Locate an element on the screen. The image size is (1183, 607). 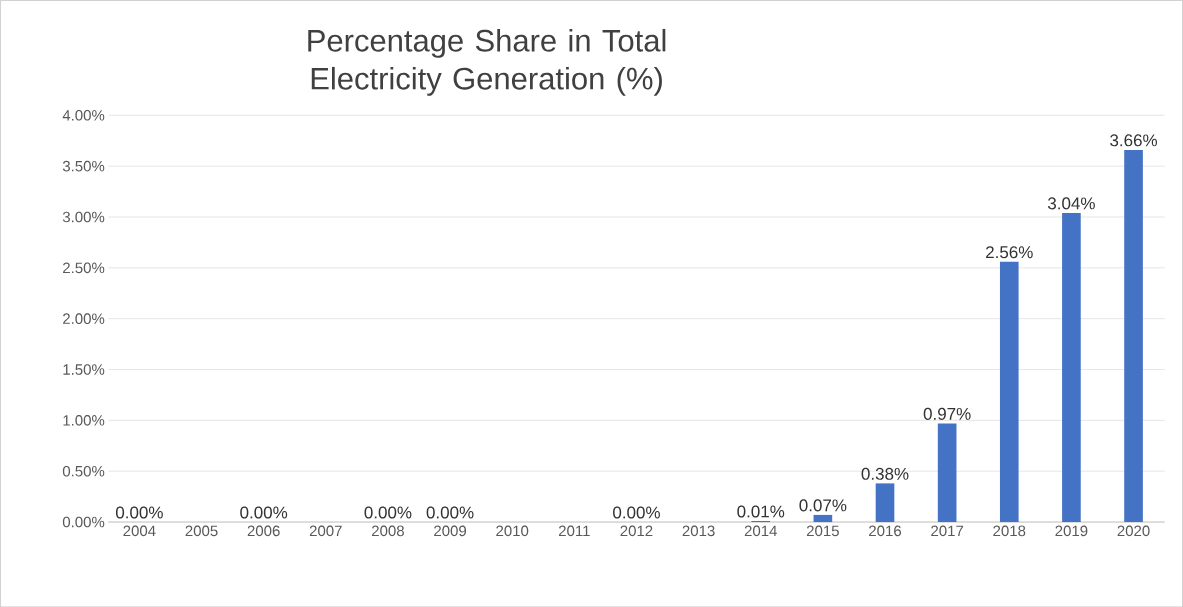
x-tick-label: 2009 is located at coordinates (450, 530).